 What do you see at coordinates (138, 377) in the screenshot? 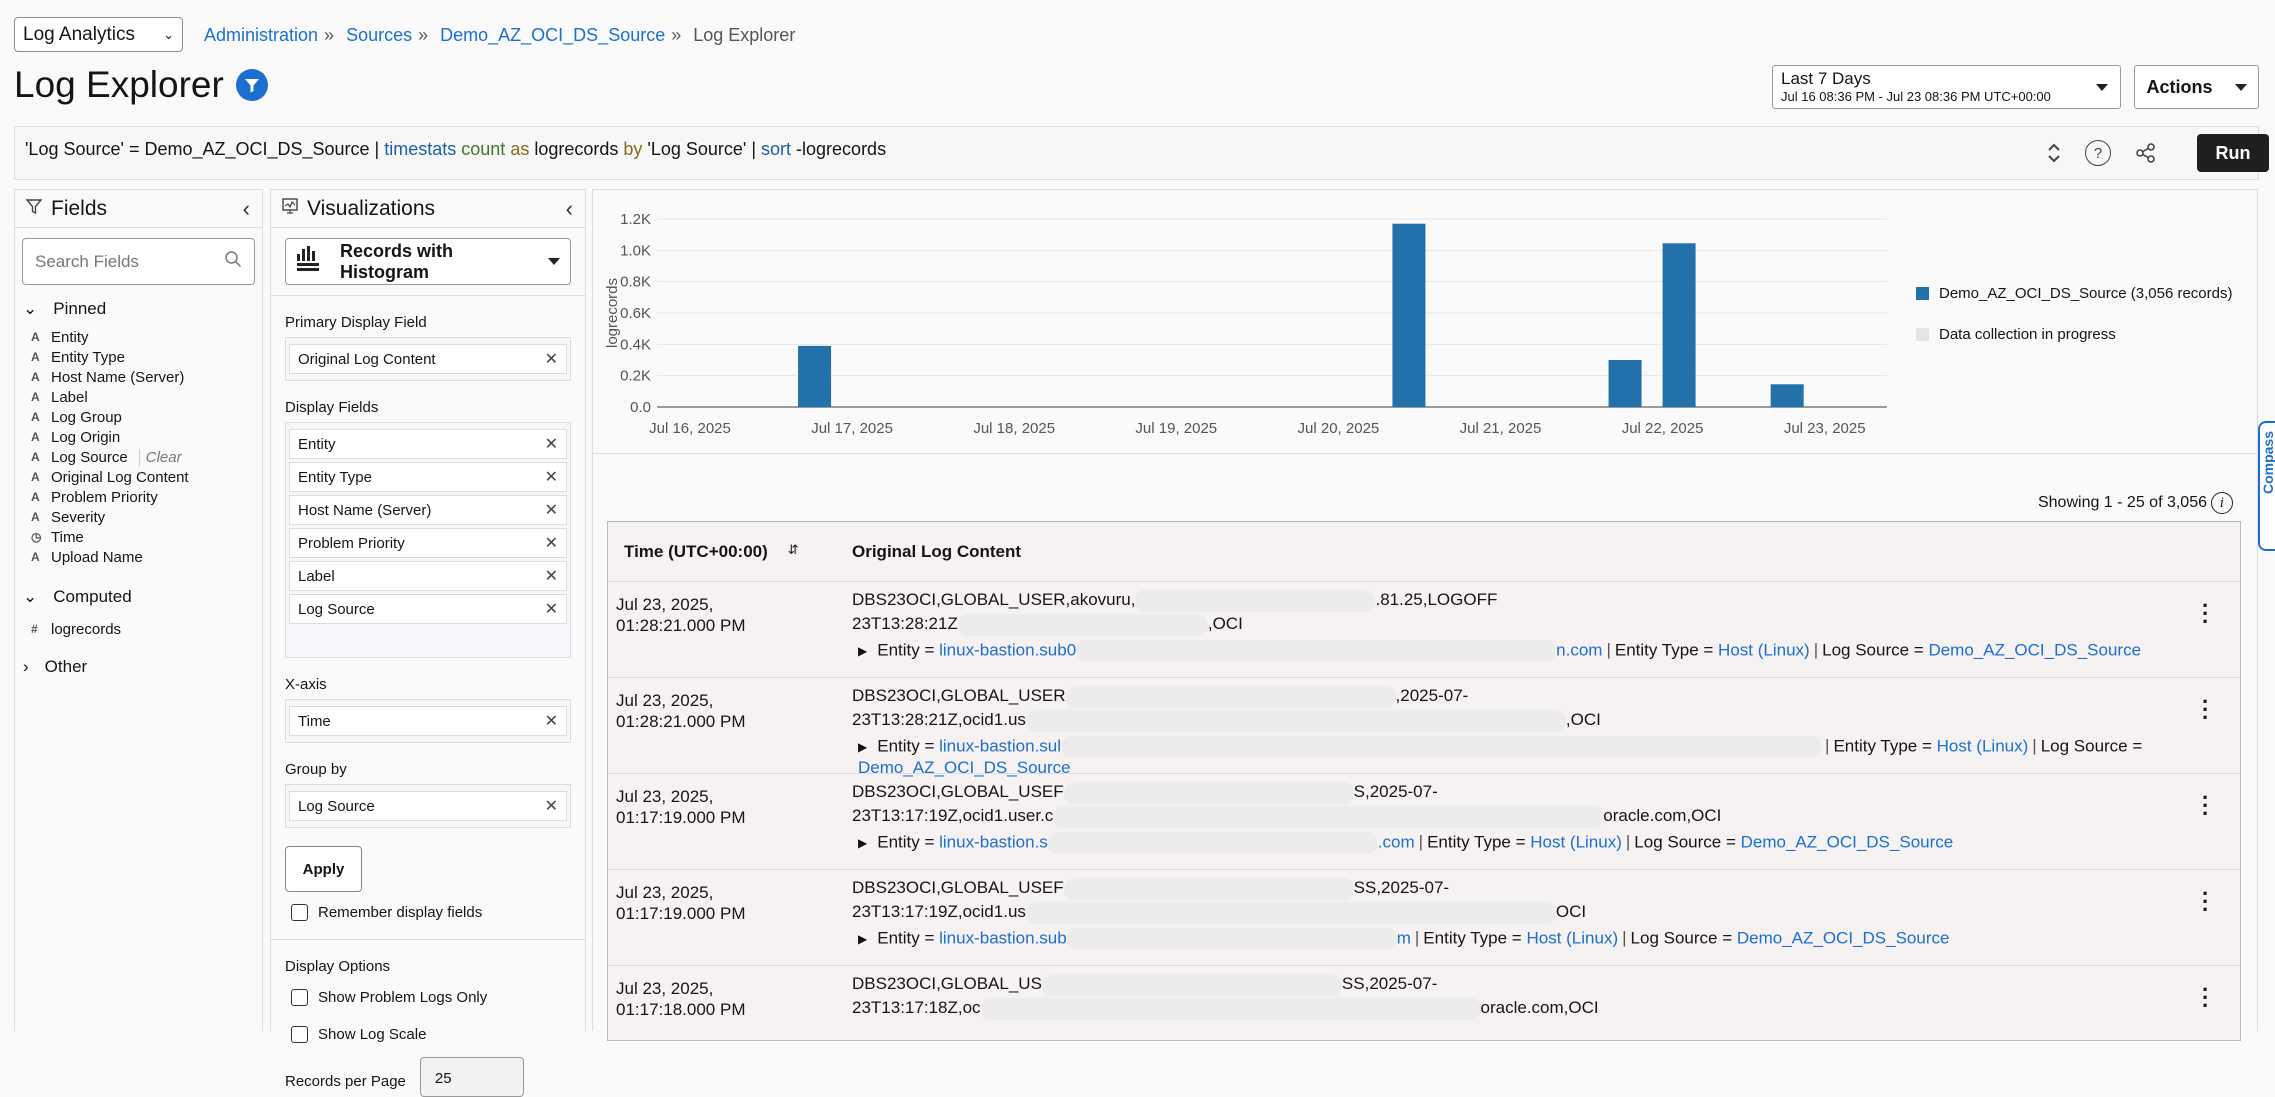
I see `field-item: A Host Name (Server)` at bounding box center [138, 377].